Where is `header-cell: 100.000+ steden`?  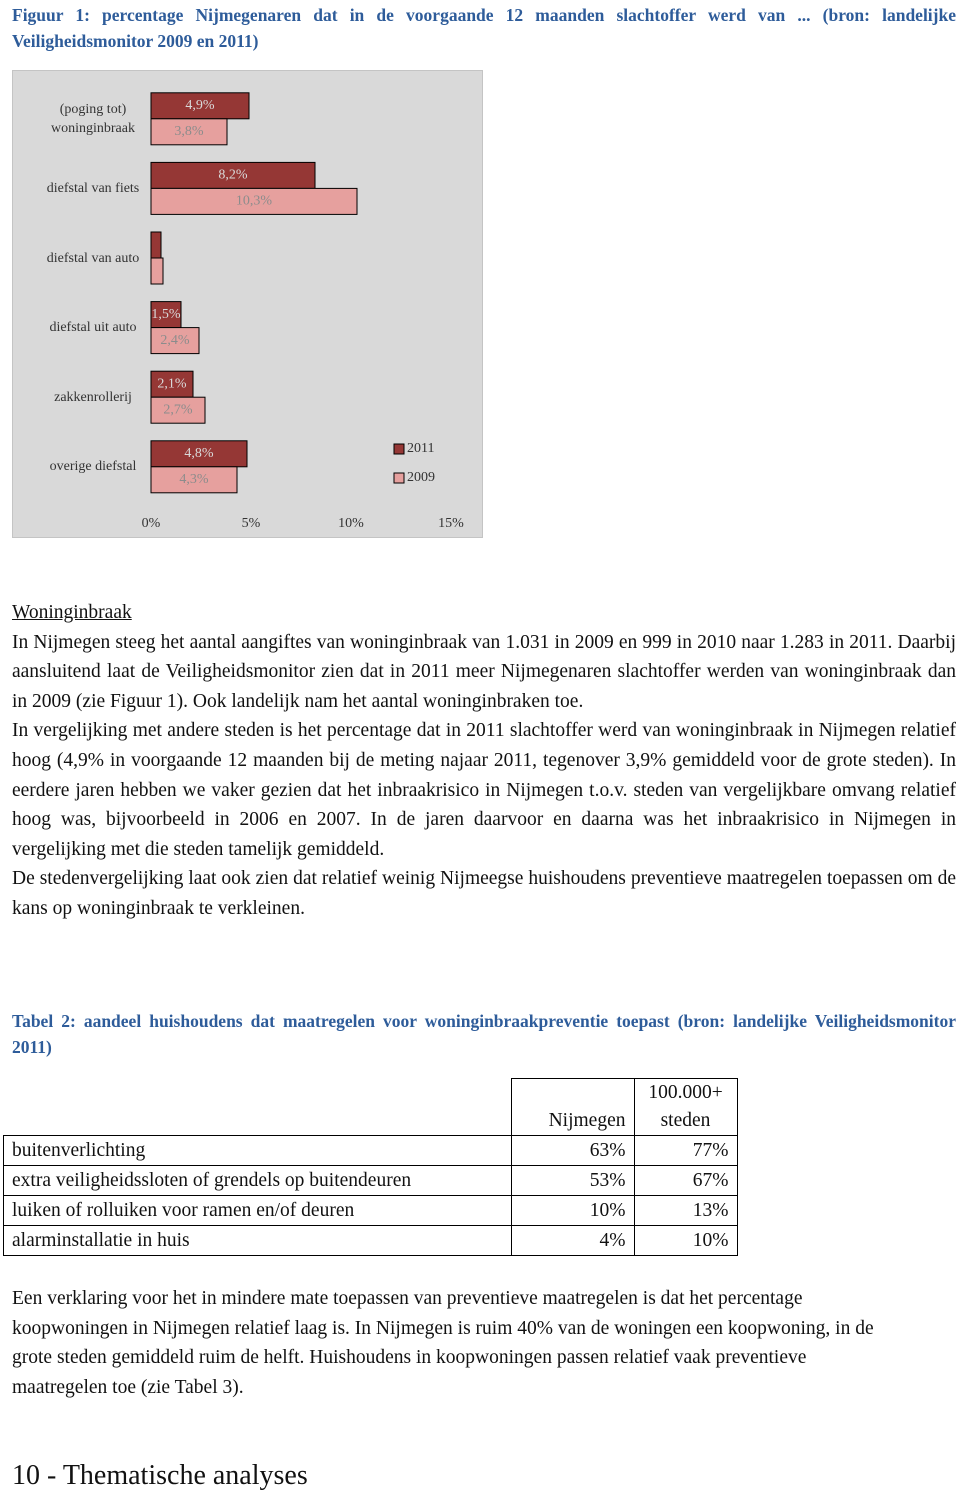 header-cell: 100.000+ steden is located at coordinates (685, 1107).